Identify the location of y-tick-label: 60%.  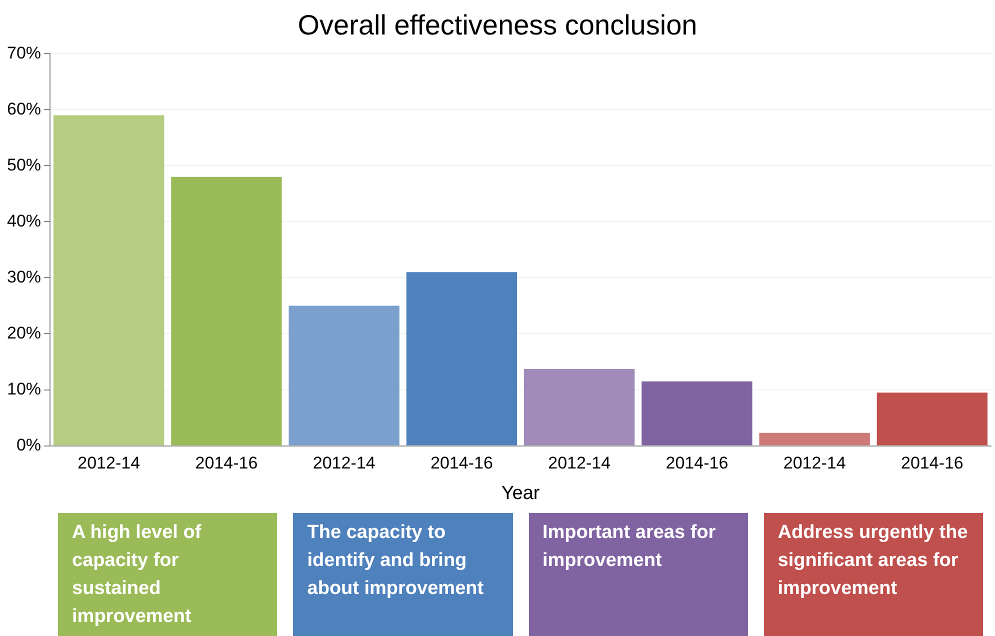
(24, 108).